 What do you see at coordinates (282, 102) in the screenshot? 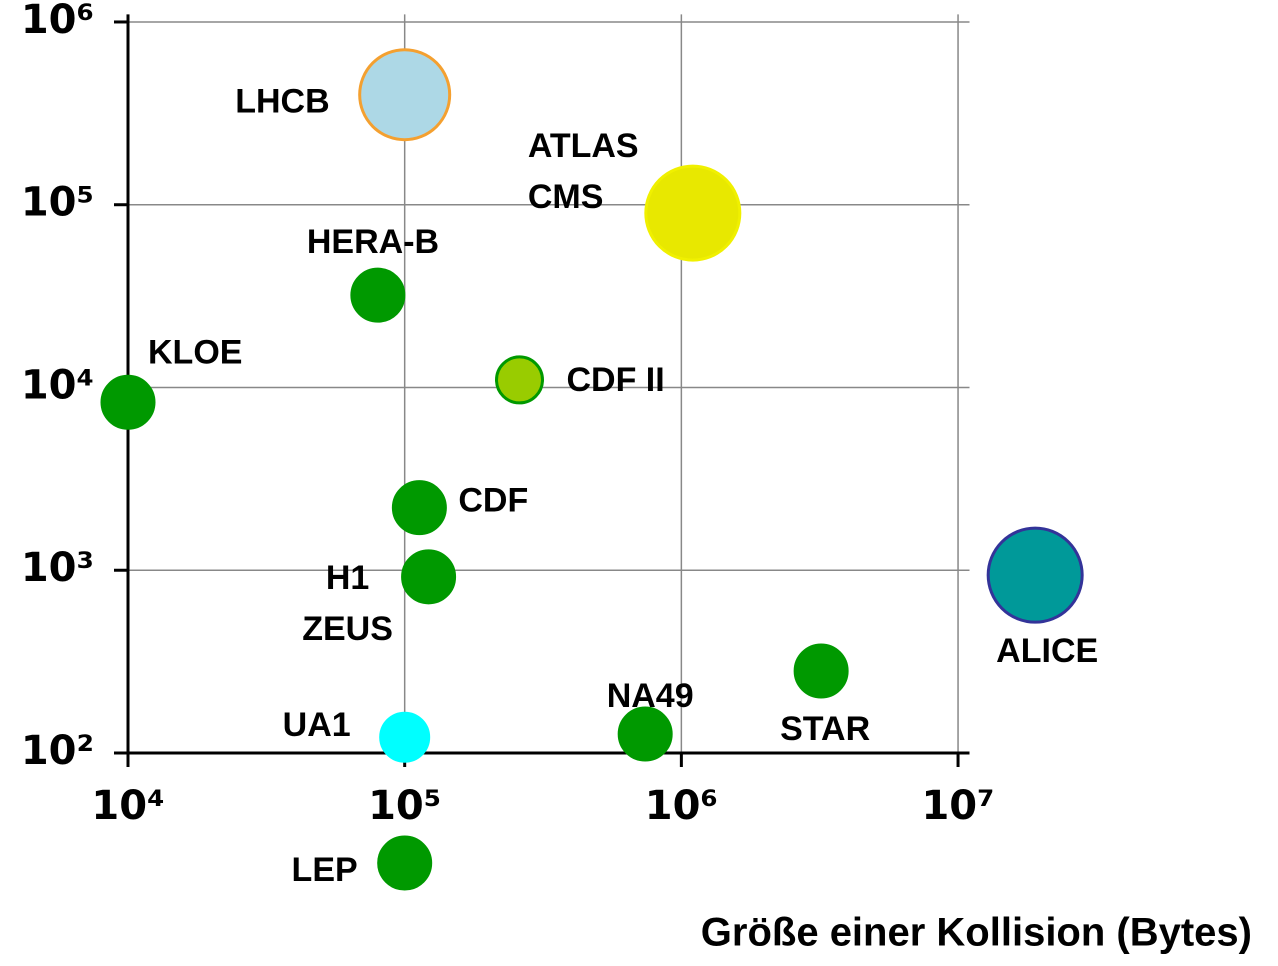
I see `point-label: LHCB` at bounding box center [282, 102].